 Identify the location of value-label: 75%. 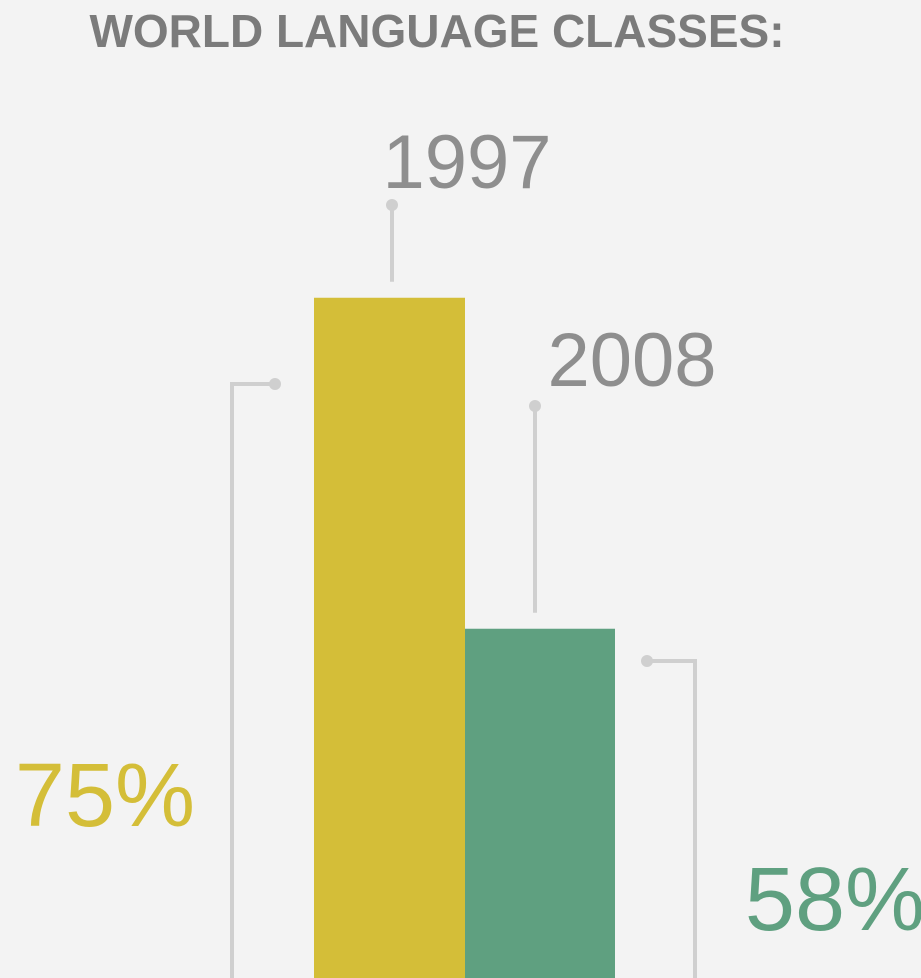
(105, 796).